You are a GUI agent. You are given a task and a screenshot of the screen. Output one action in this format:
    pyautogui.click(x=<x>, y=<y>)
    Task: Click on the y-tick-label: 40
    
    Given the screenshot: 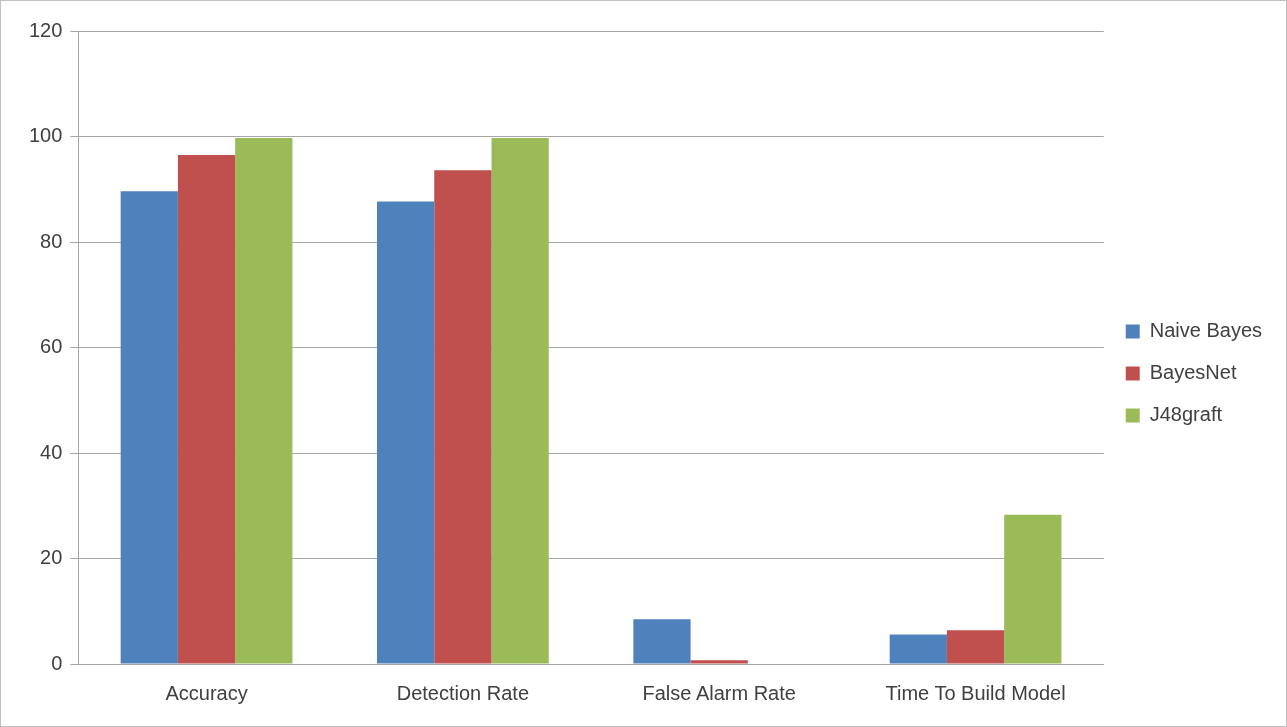 What is the action you would take?
    pyautogui.click(x=51, y=451)
    